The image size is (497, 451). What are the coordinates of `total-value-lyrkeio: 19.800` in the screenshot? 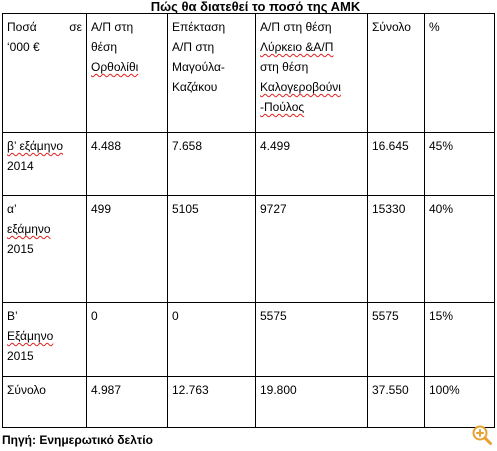 It's located at (311, 402).